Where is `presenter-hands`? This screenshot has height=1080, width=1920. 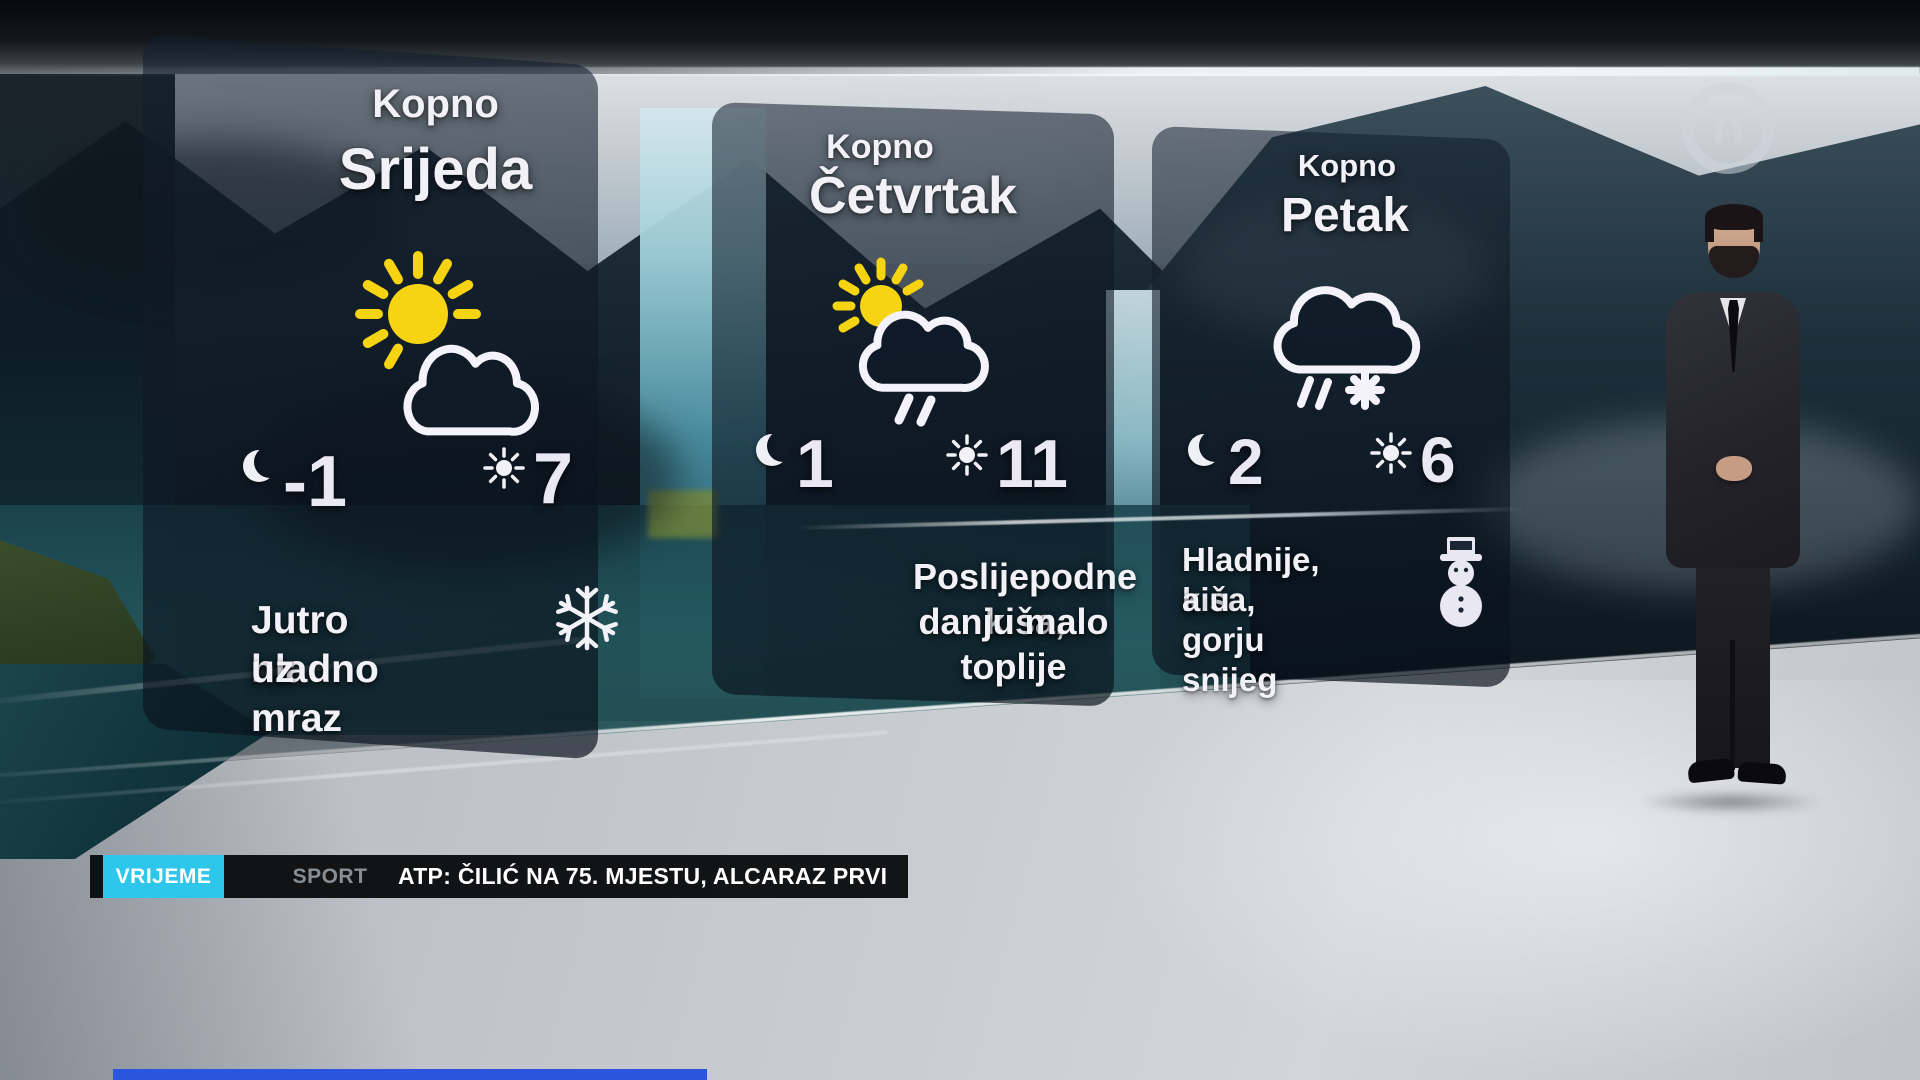 presenter-hands is located at coordinates (1734, 468).